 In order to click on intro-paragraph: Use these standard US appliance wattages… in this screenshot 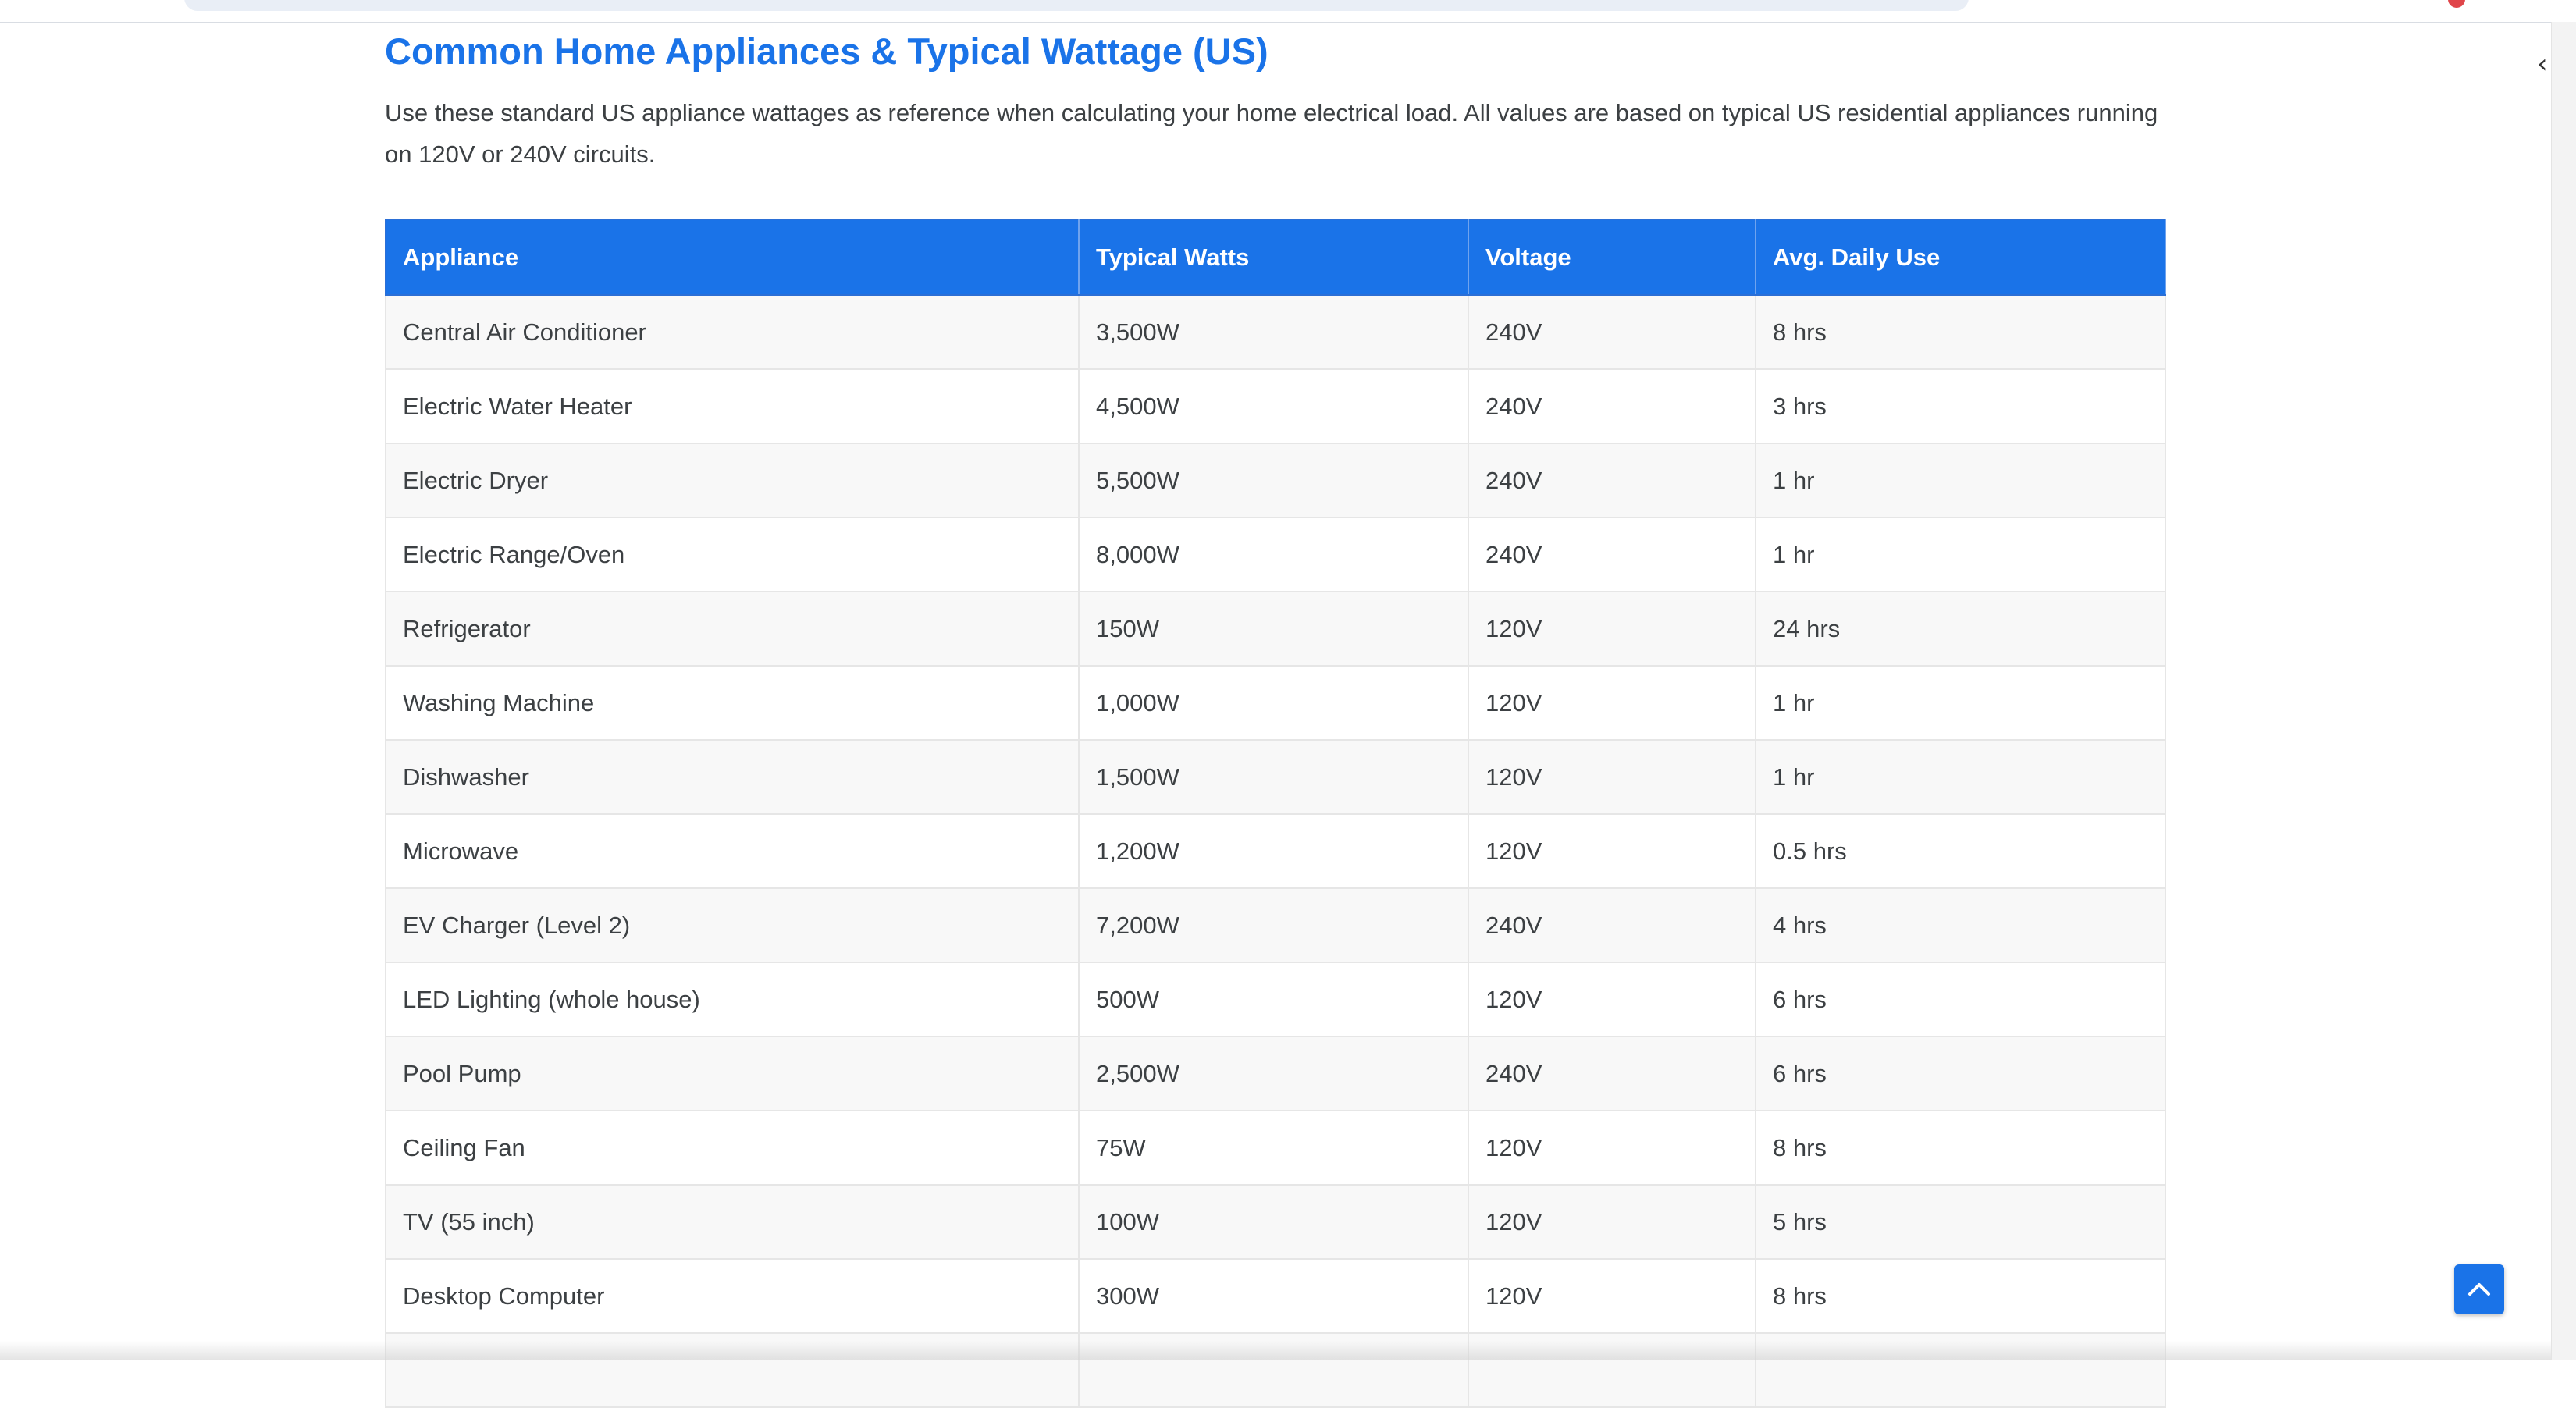, I will do `click(1271, 133)`.